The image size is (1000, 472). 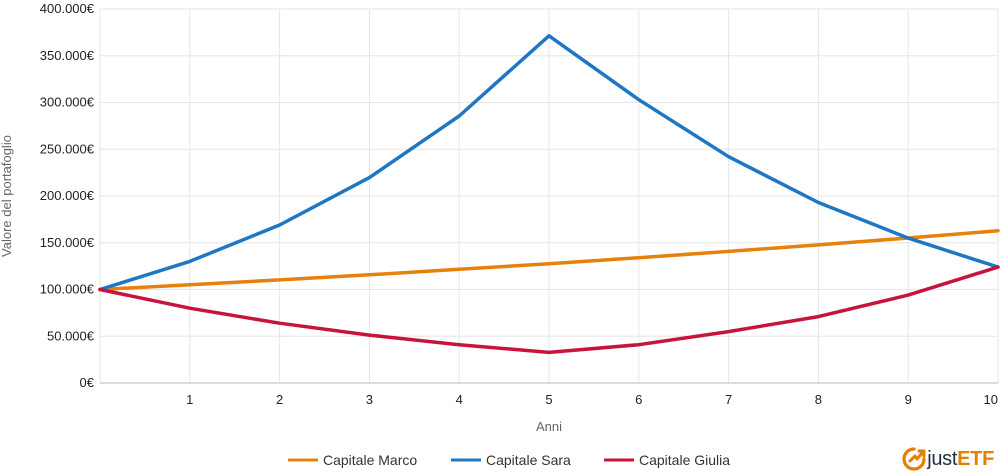 What do you see at coordinates (370, 460) in the screenshot?
I see `legend-label-capitale-marco: Capitale Marco` at bounding box center [370, 460].